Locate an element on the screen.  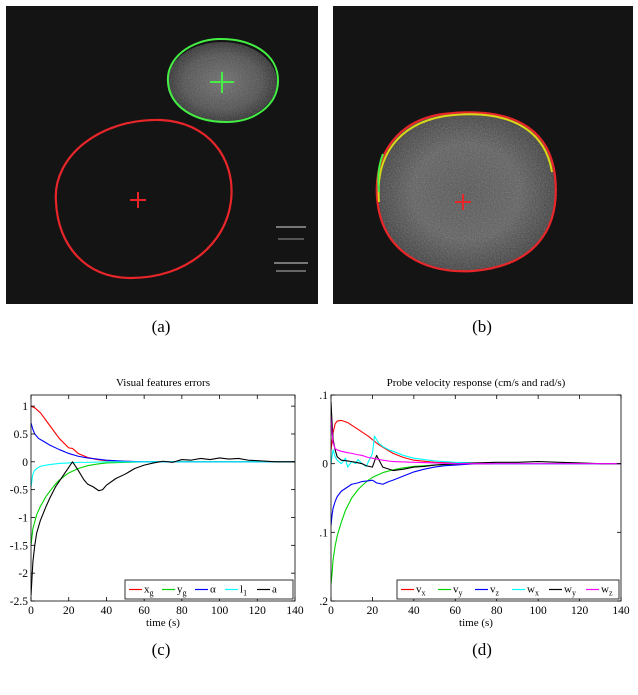
subfigure-label-d: (d) is located at coordinates (482, 649).